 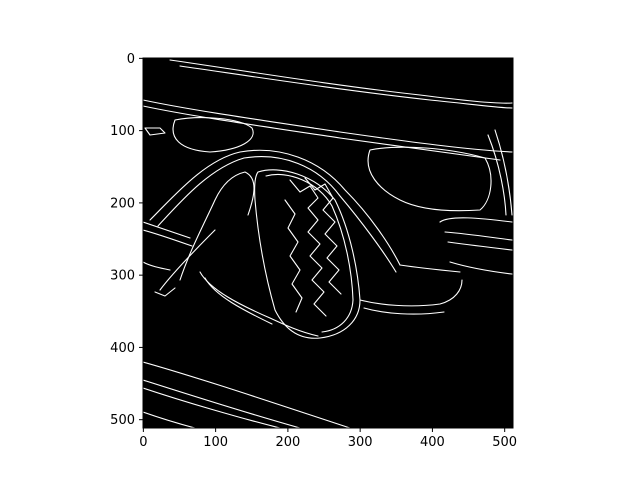 What do you see at coordinates (328, 439) in the screenshot?
I see `x-axis: 0 100 200 300 400 500` at bounding box center [328, 439].